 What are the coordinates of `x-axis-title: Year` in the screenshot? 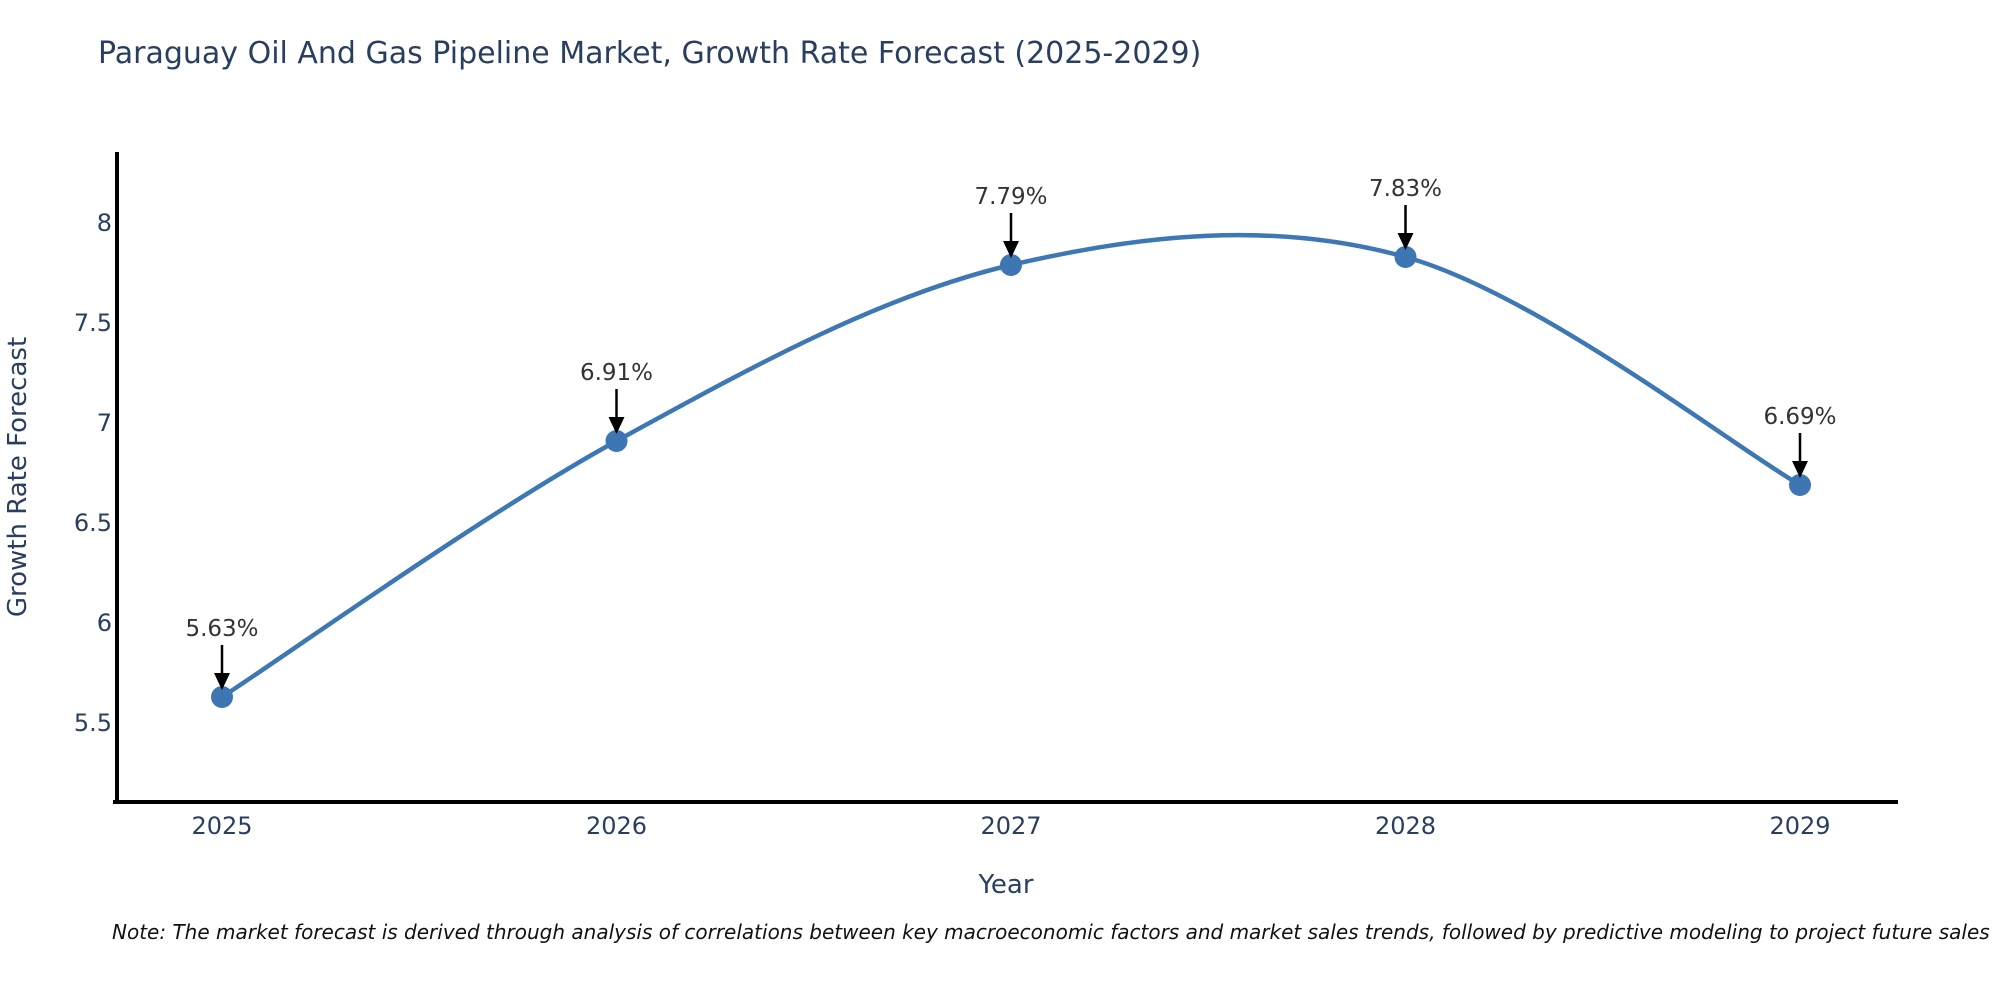 It's located at (1006, 885).